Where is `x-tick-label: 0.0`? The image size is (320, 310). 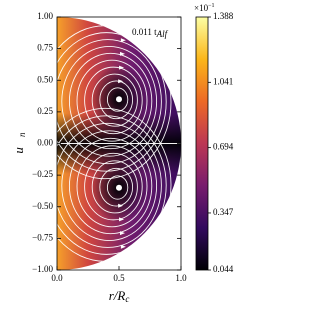 x-tick-label: 0.0 is located at coordinates (57, 278).